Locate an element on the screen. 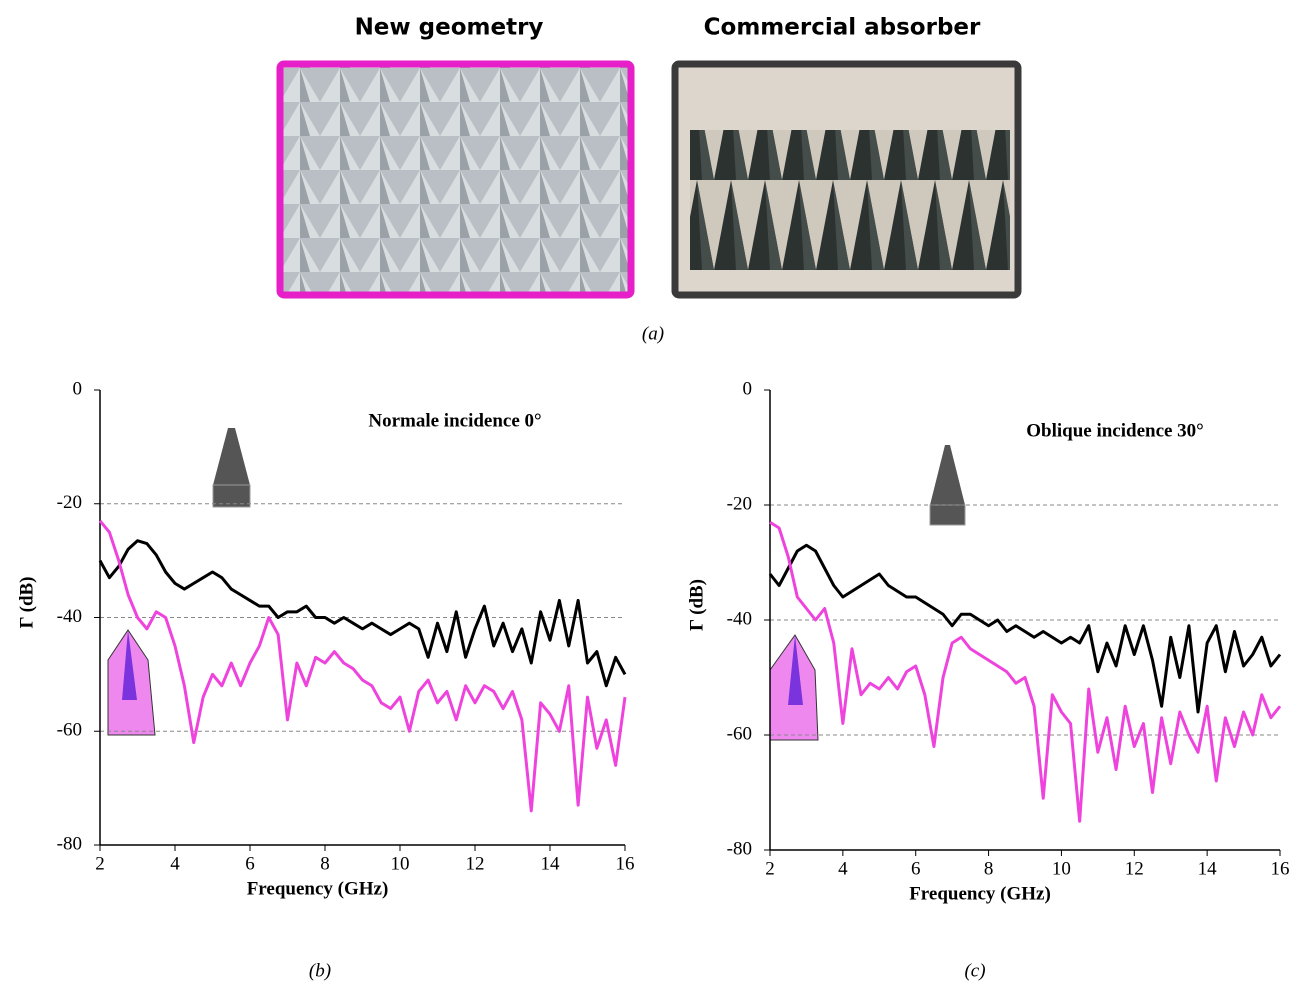 Image resolution: width=1309 pixels, height=991 pixels. caption: (c) is located at coordinates (974, 970).